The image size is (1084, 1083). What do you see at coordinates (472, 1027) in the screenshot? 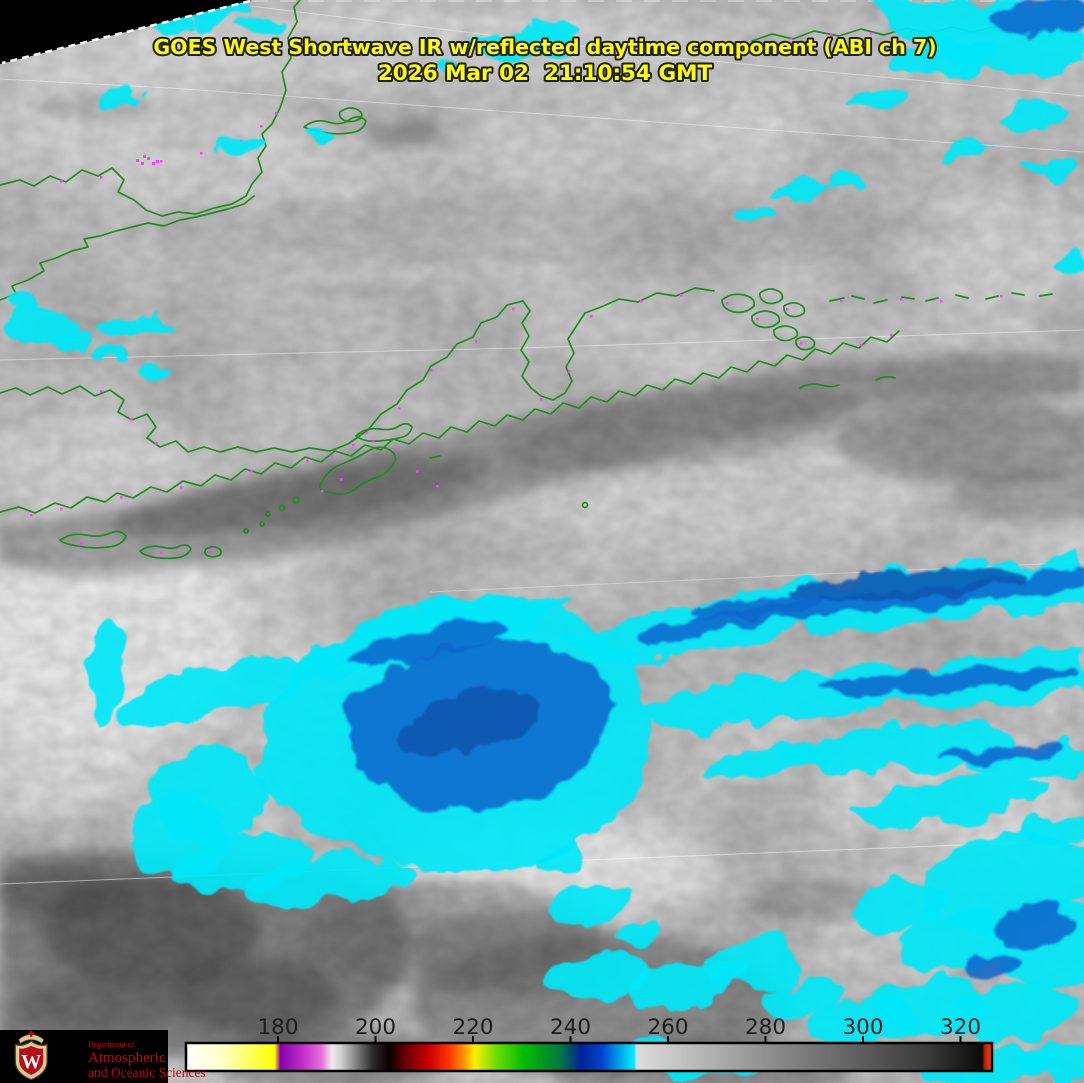
I see `colorbar-tick-label: 220` at bounding box center [472, 1027].